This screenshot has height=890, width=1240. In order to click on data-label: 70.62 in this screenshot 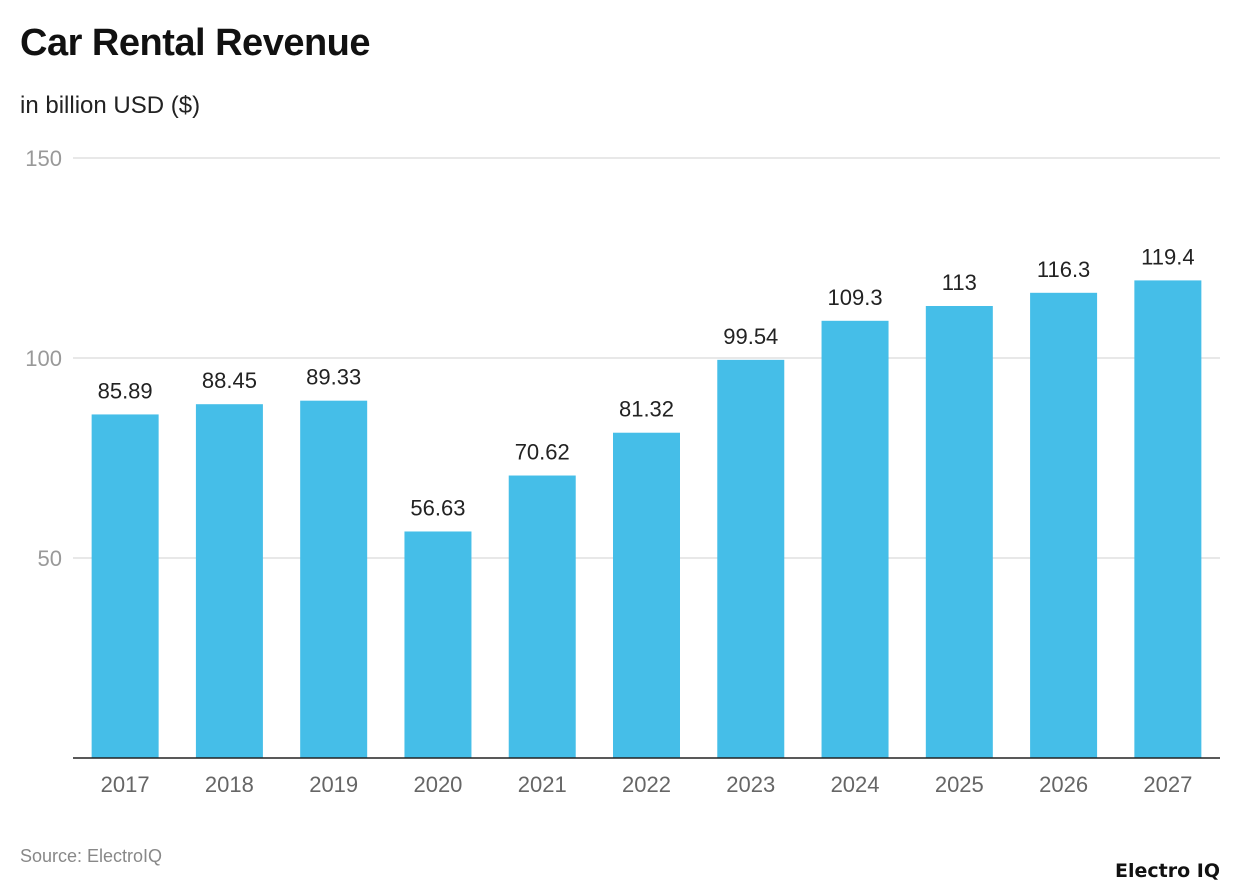, I will do `click(542, 452)`.